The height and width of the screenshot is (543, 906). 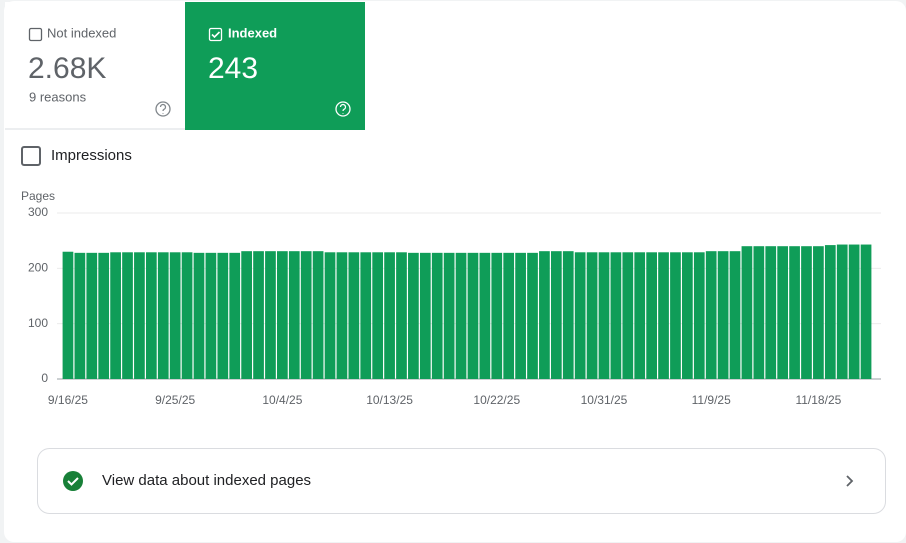 I want to click on chevron, so click(x=850, y=481).